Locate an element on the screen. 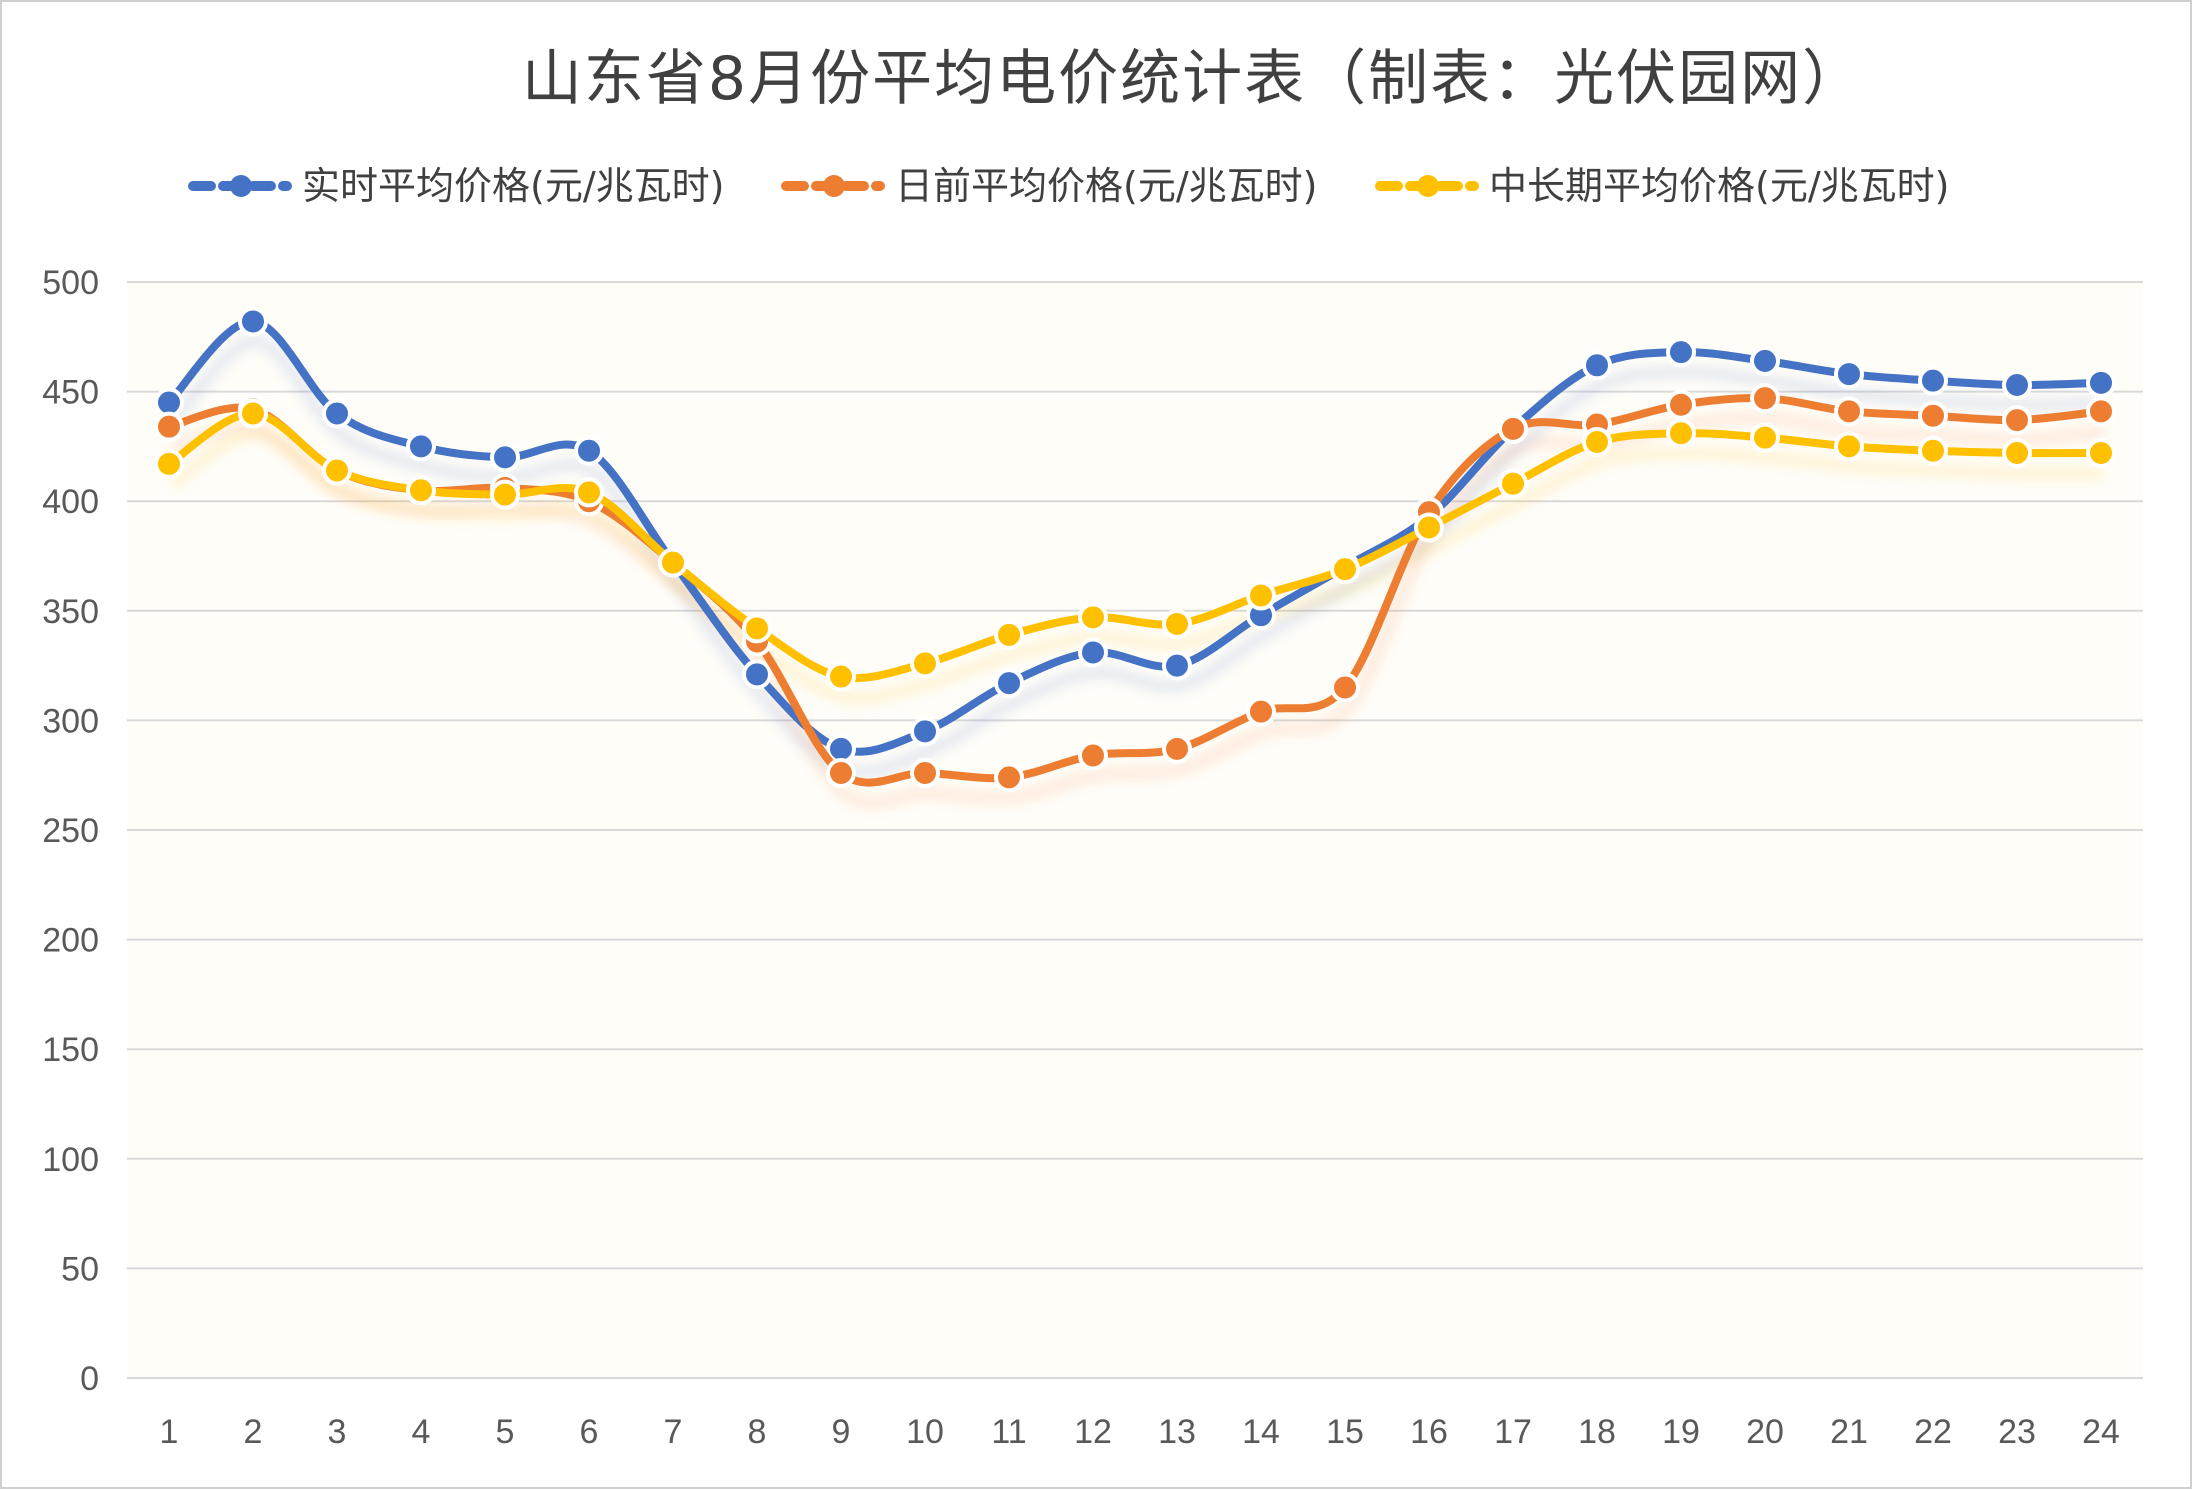 Image resolution: width=2192 pixels, height=1491 pixels. x-tick-label: 15 is located at coordinates (1345, 1432).